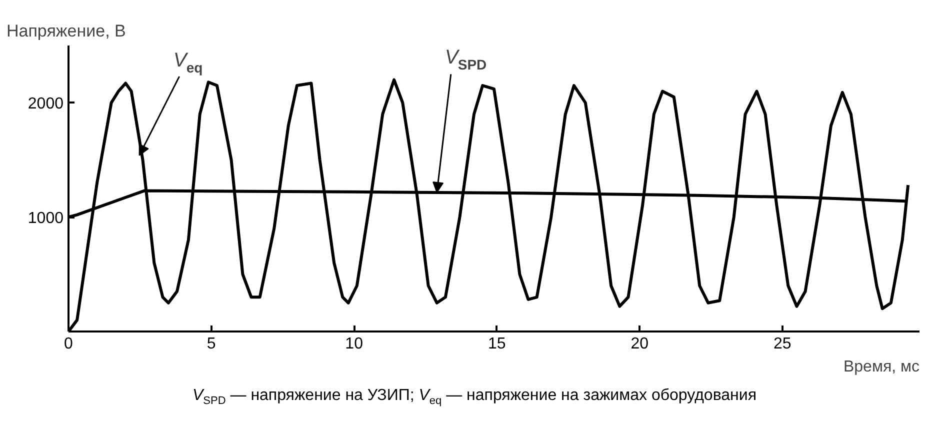 This screenshot has width=939, height=425. What do you see at coordinates (211, 344) in the screenshot?
I see `x-tick-label: 5` at bounding box center [211, 344].